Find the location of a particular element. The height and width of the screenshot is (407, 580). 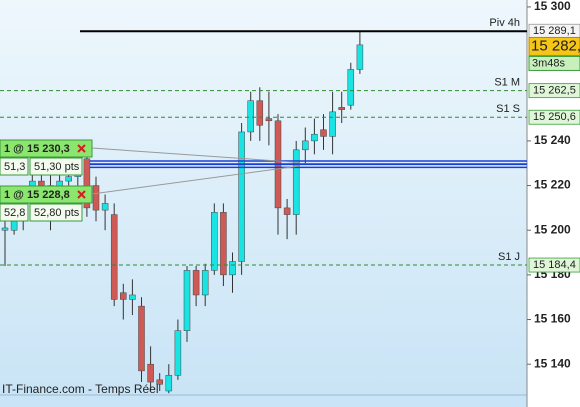

watermark: IT-Finance.com - Temps Réel is located at coordinates (80, 389).